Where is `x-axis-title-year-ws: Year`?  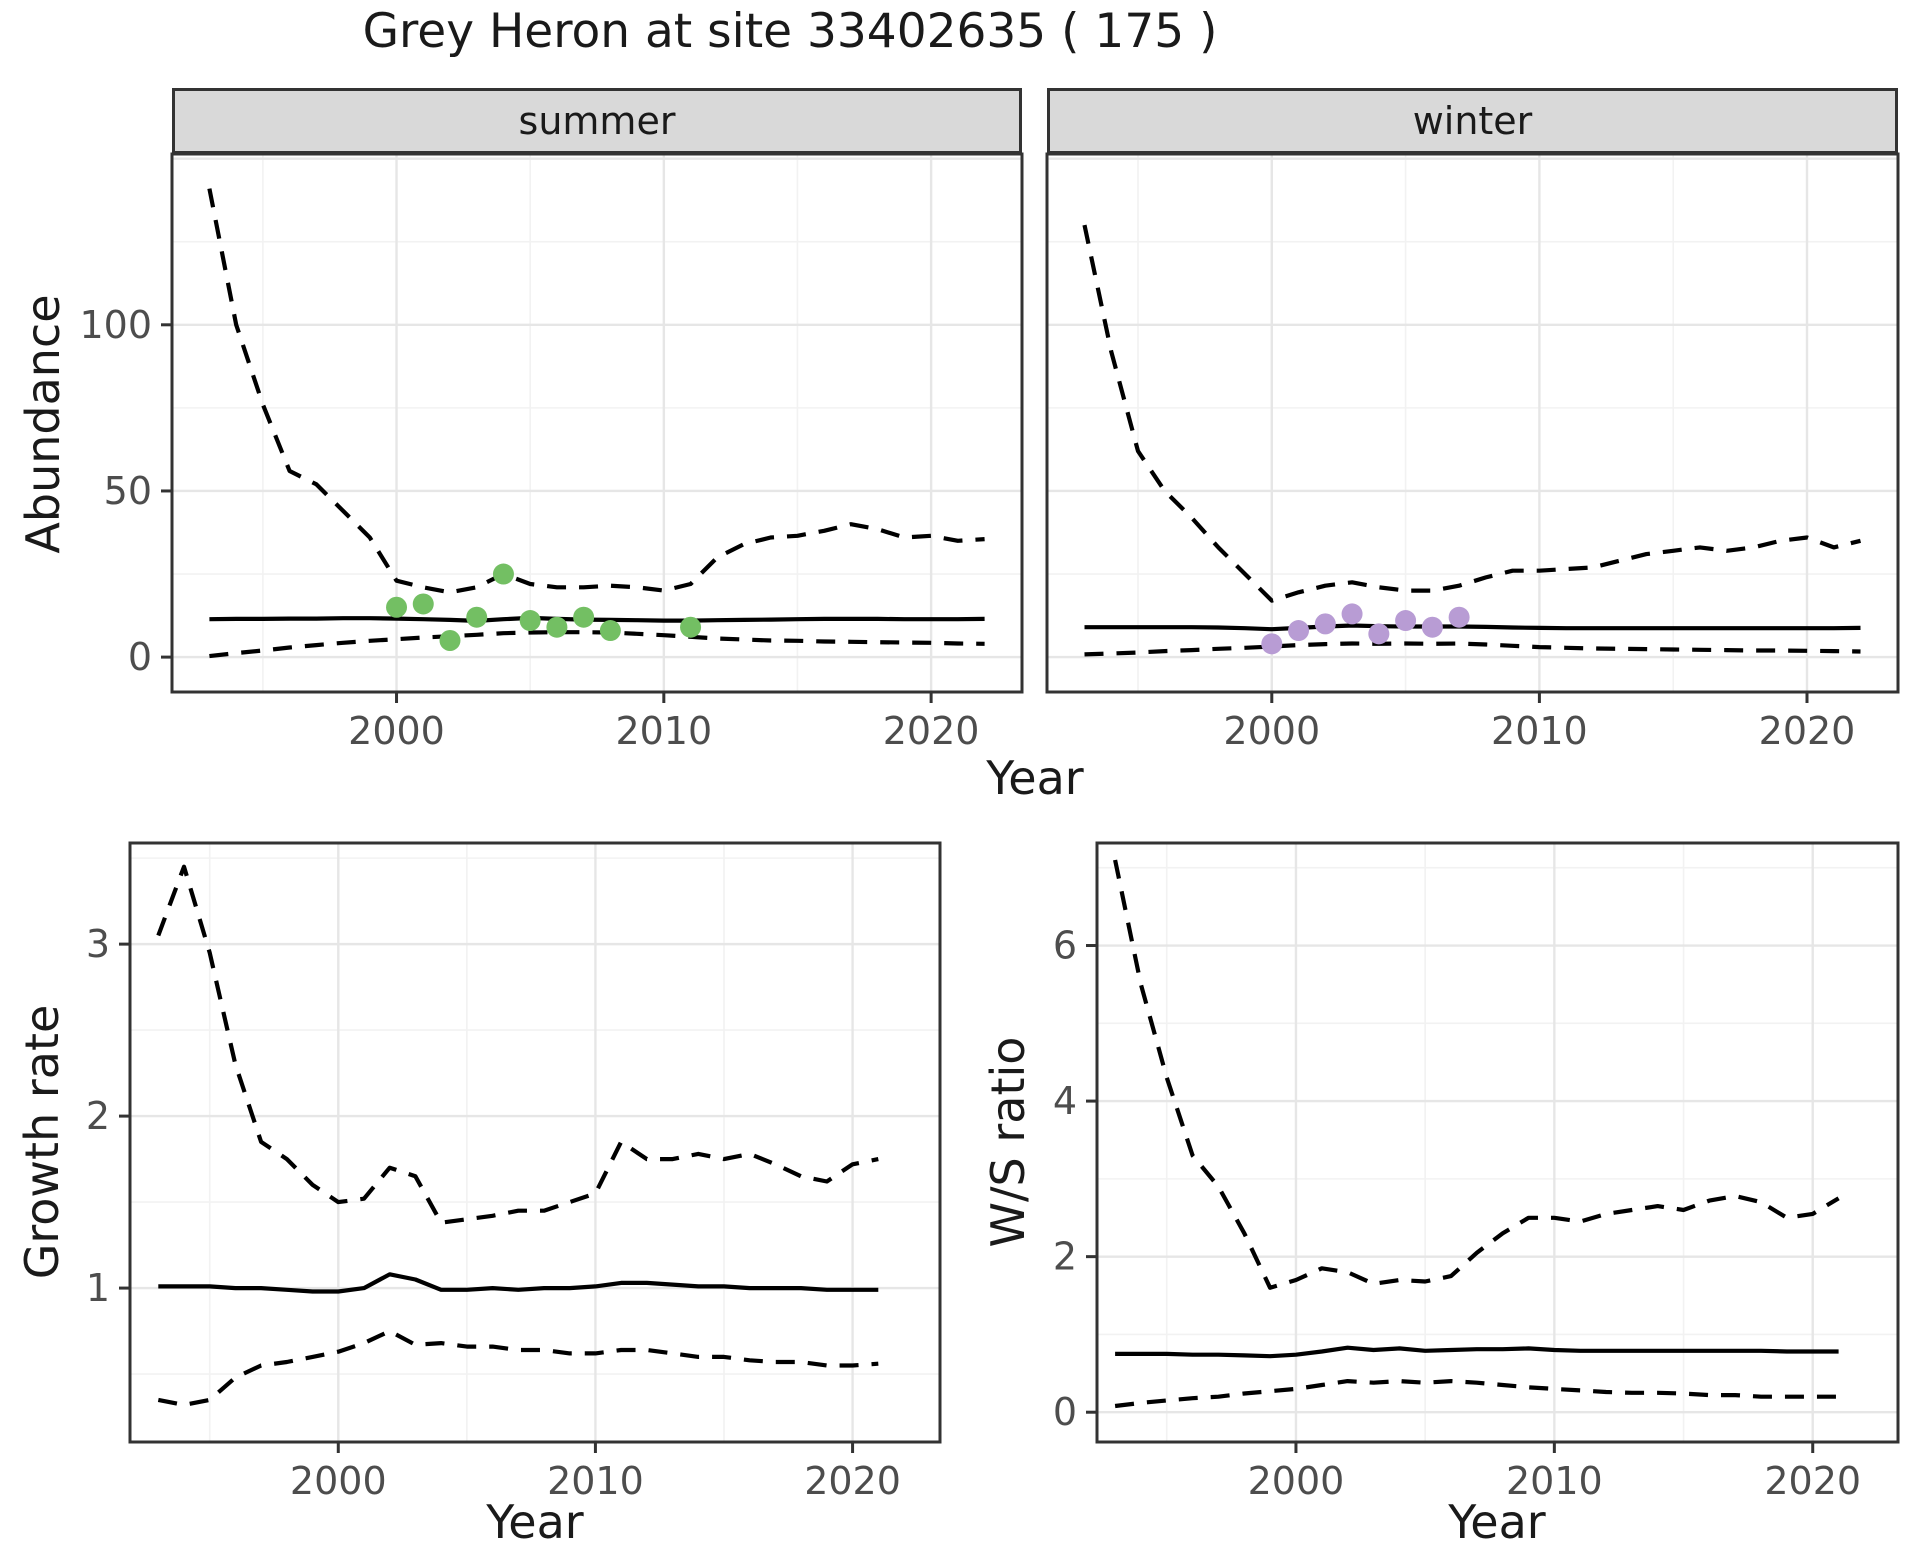 x-axis-title-year-ws: Year is located at coordinates (1497, 1522).